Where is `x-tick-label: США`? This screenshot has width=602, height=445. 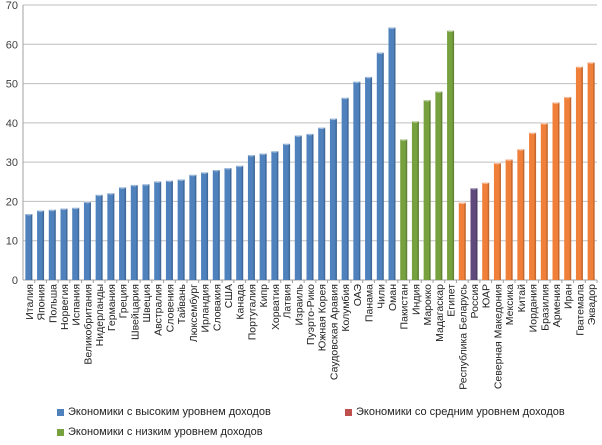 x-tick-label: США is located at coordinates (229, 296).